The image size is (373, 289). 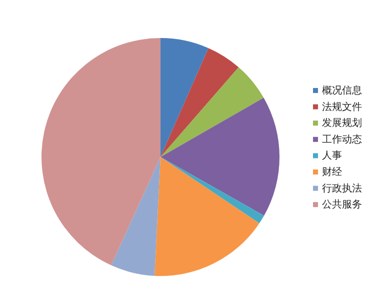 I want to click on legend-label: 法规文件, so click(x=342, y=106).